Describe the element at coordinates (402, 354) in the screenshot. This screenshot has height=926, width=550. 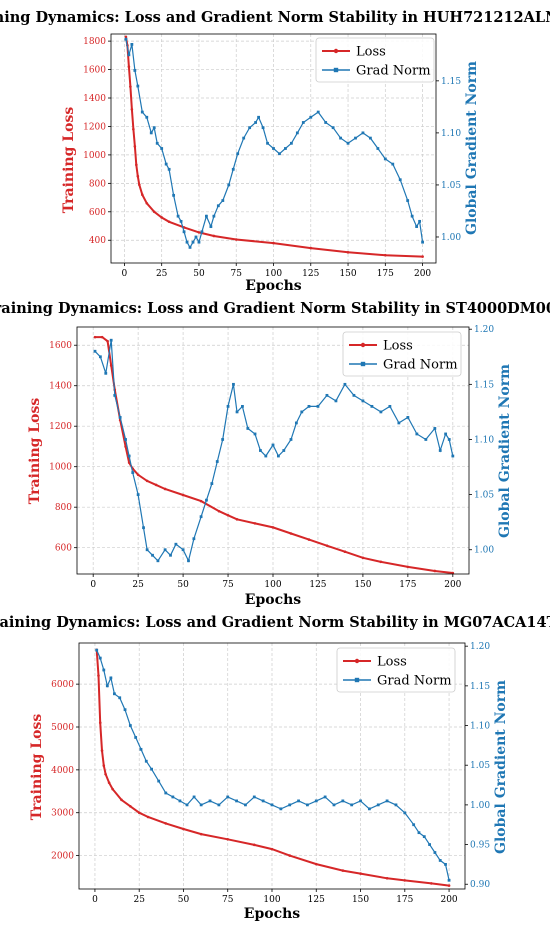
I see `legend-box` at that location.